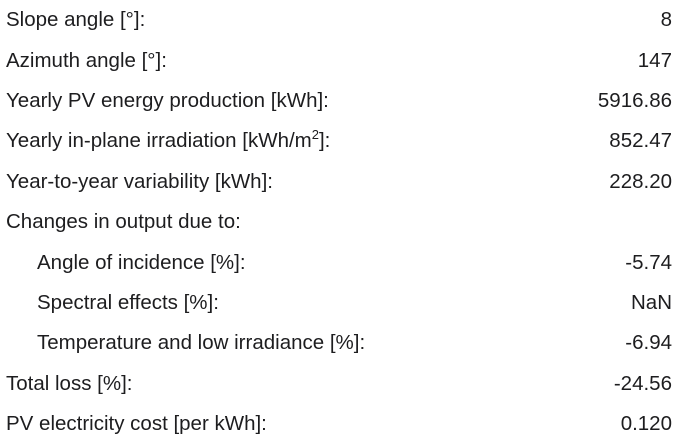 The width and height of the screenshot is (678, 444). I want to click on result-row: Temperature and low irradiance [%]: -6.94, so click(339, 343).